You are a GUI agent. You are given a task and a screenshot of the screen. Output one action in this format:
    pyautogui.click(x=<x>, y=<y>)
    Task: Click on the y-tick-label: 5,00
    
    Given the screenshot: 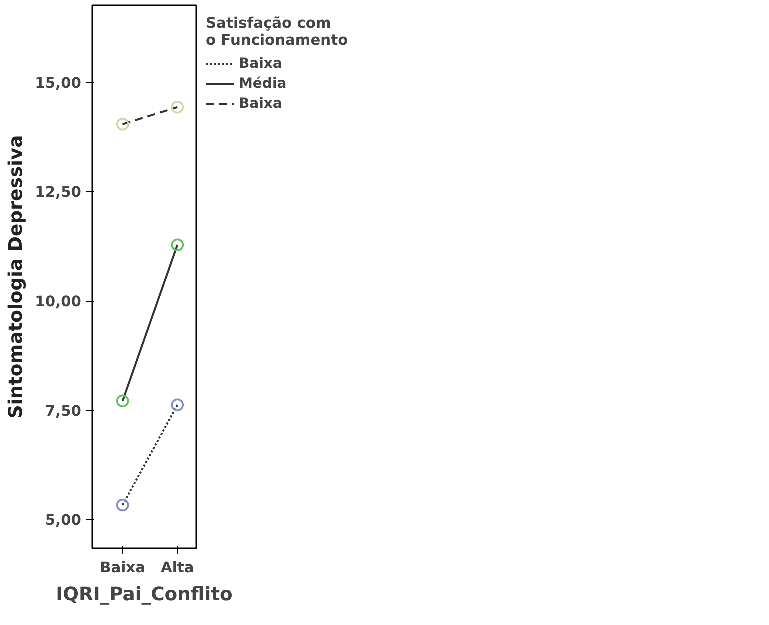 What is the action you would take?
    pyautogui.click(x=63, y=521)
    